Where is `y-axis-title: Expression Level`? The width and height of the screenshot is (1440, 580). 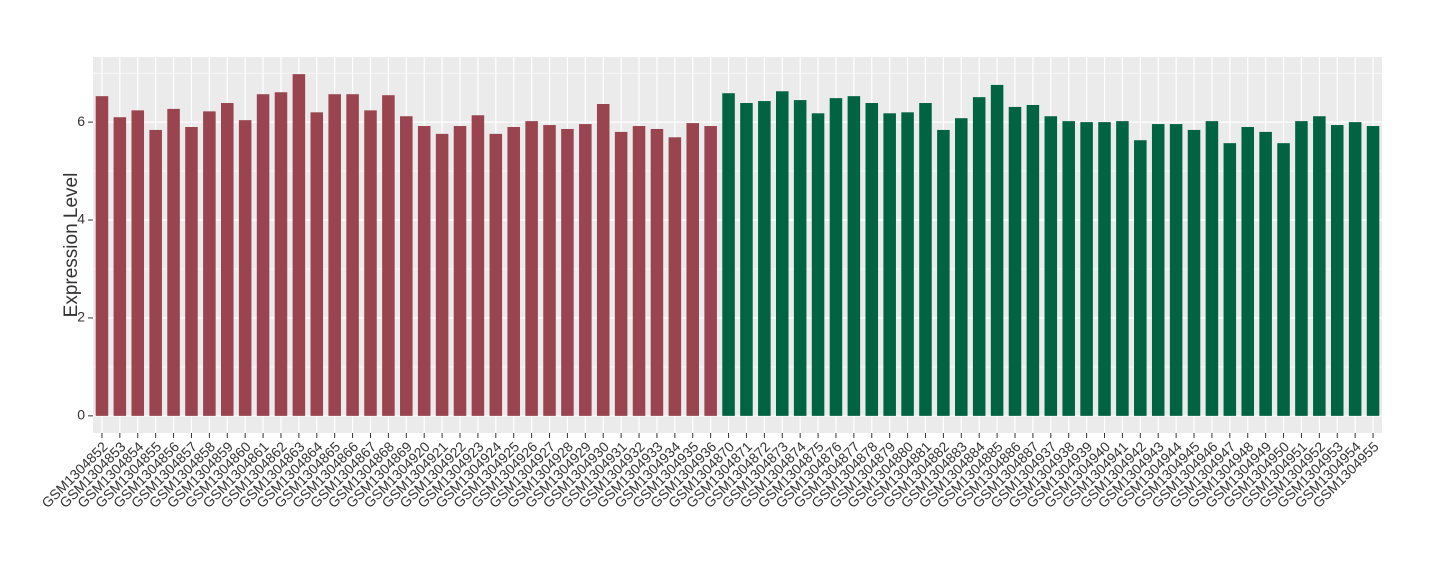 y-axis-title: Expression Level is located at coordinates (71, 245).